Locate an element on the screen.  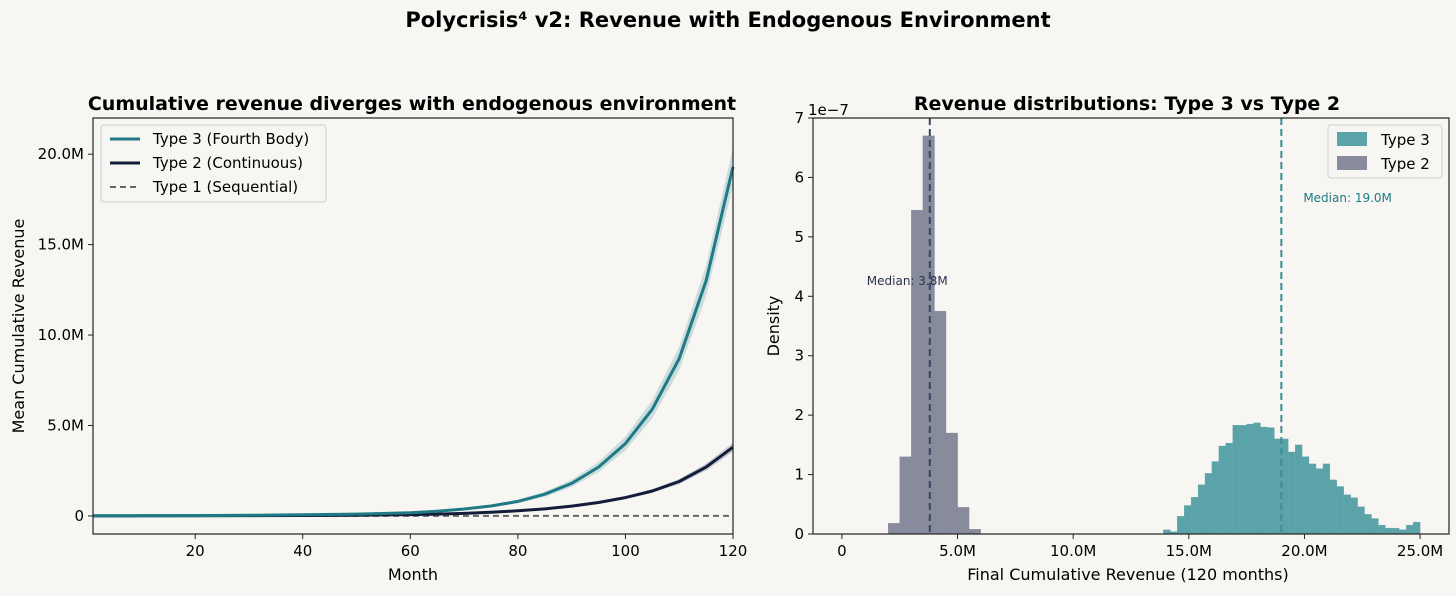
median-label-type2: Median: 3.8M is located at coordinates (907, 281).